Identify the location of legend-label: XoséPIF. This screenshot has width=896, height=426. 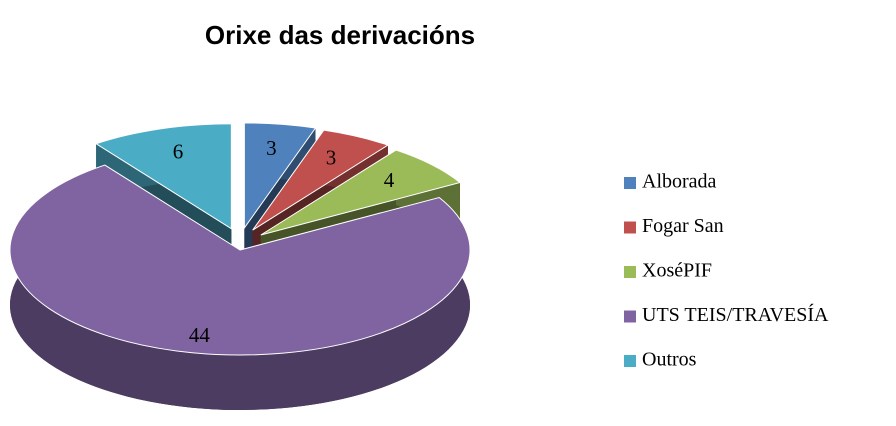
(677, 271).